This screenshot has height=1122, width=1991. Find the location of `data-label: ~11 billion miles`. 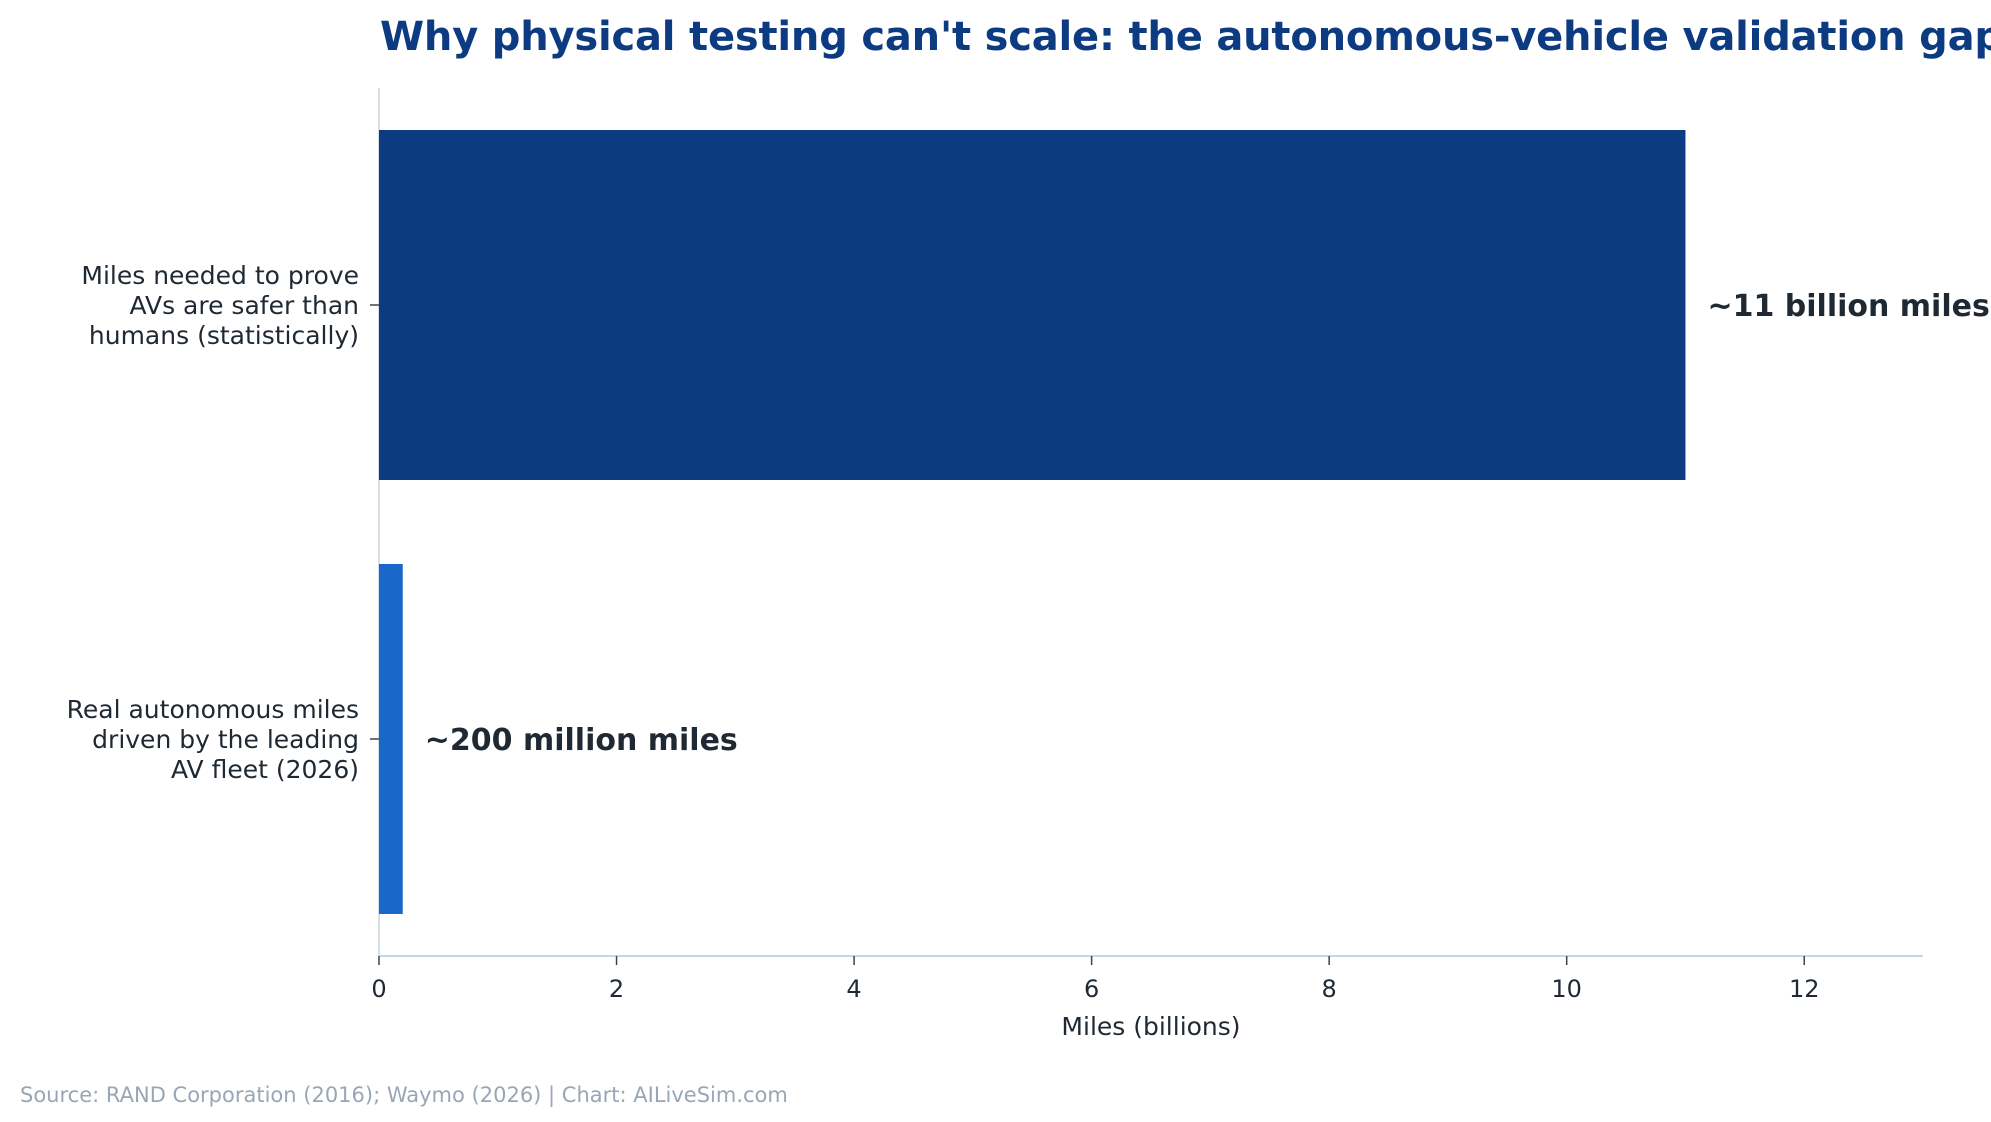

data-label: ~11 billion miles is located at coordinates (1848, 306).